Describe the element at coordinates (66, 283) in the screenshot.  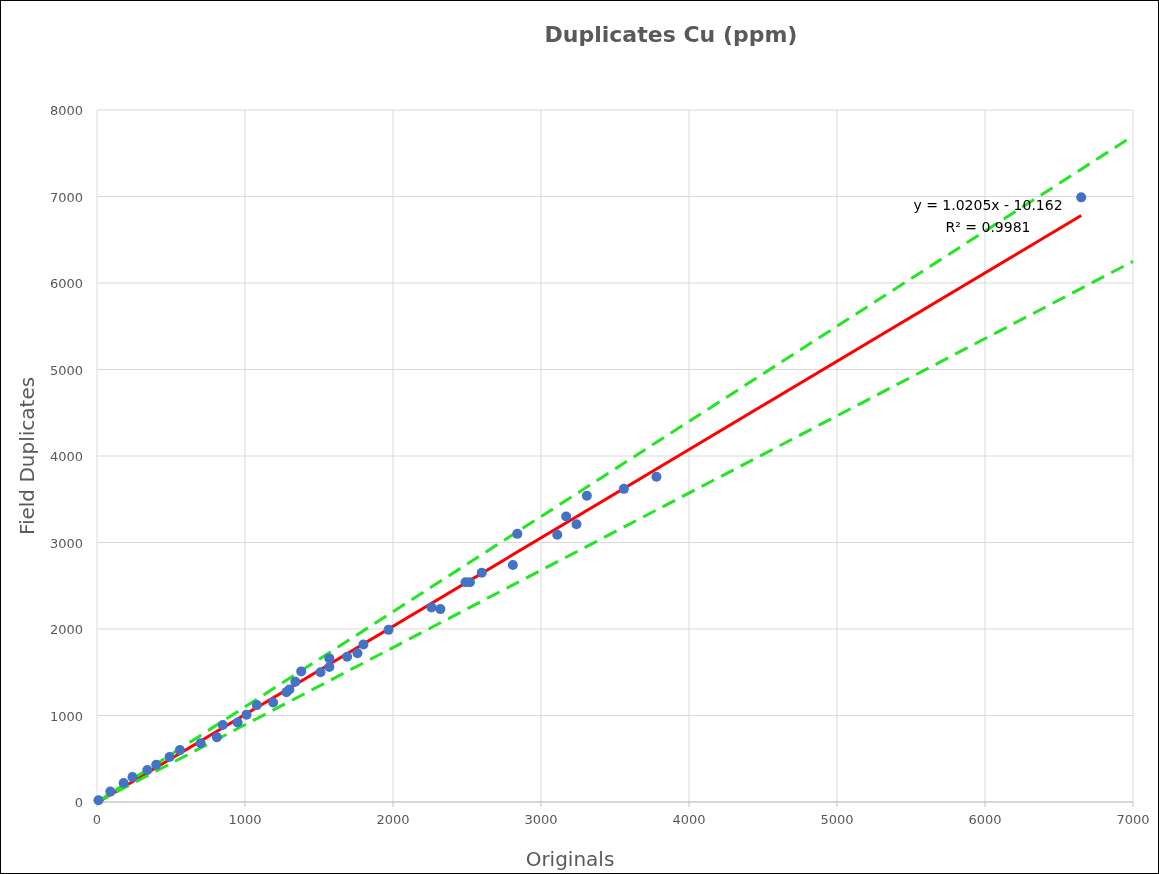
I see `y-tick-label: 6000` at that location.